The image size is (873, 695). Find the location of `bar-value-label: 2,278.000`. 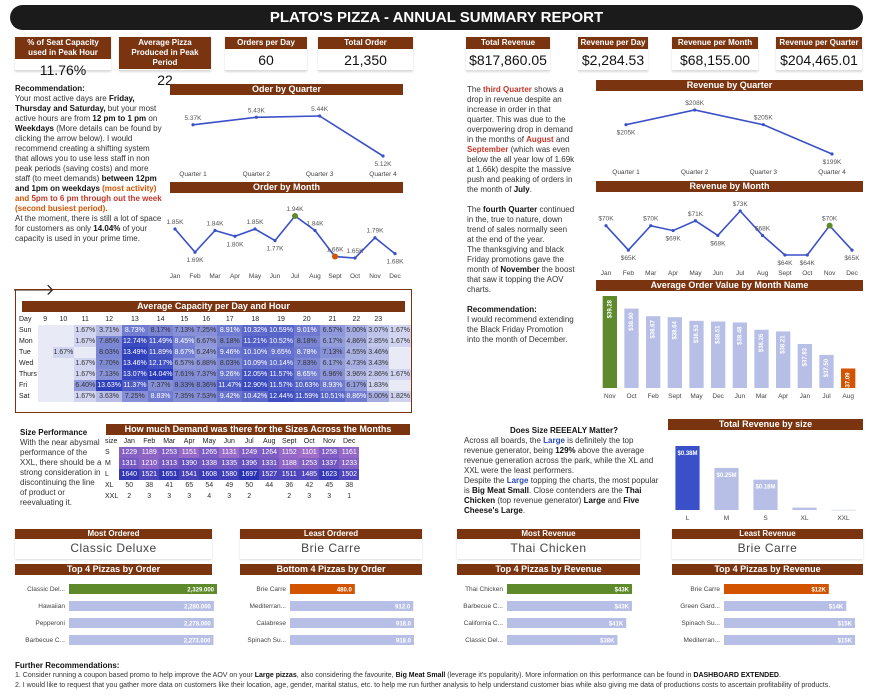

bar-value-label: 2,278.000 is located at coordinates (197, 625).